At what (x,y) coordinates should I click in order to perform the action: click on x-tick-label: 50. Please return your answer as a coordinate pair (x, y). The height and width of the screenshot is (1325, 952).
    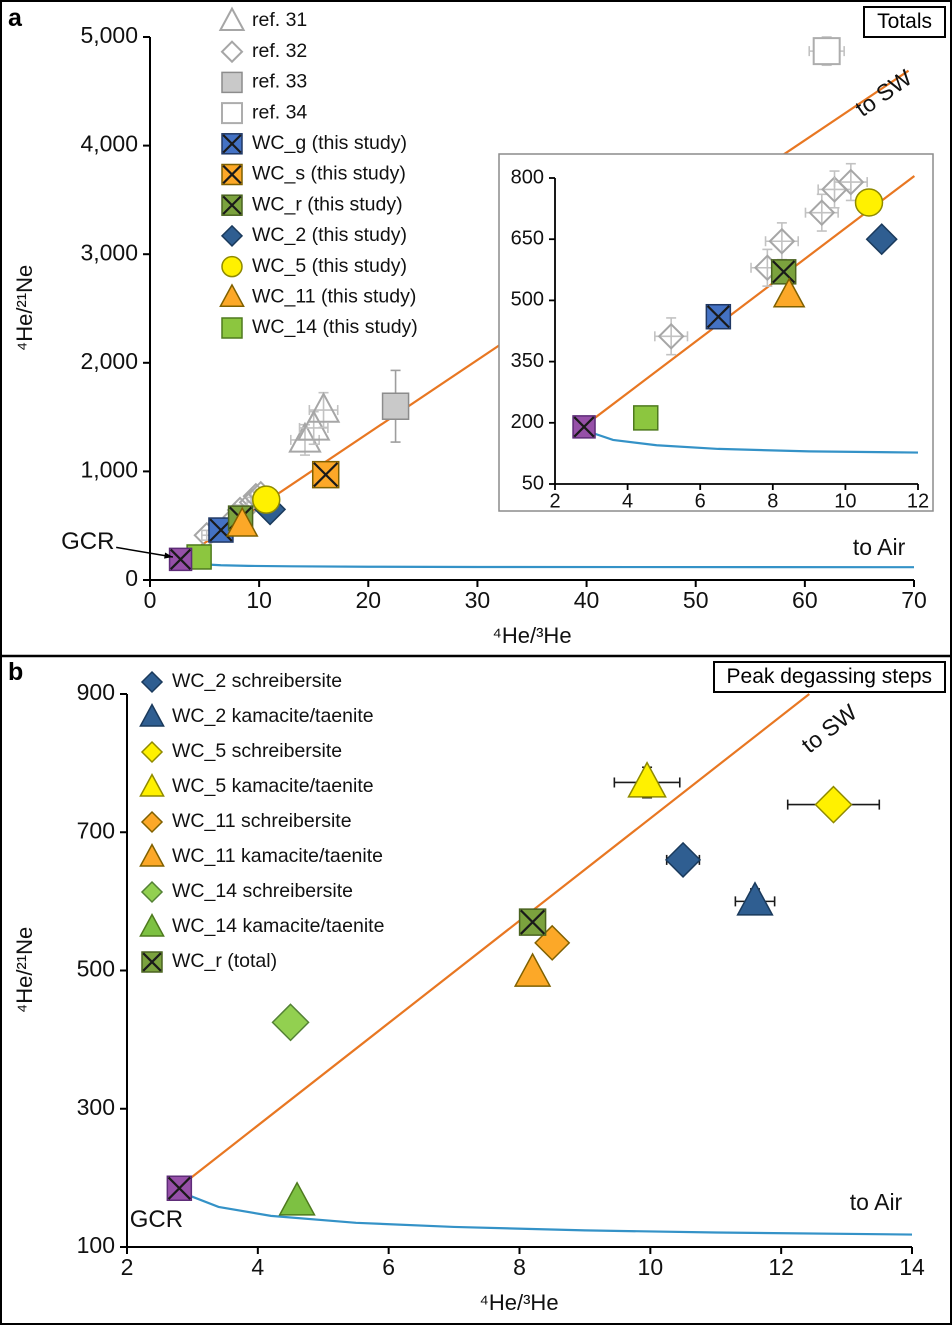
    Looking at the image, I should click on (696, 600).